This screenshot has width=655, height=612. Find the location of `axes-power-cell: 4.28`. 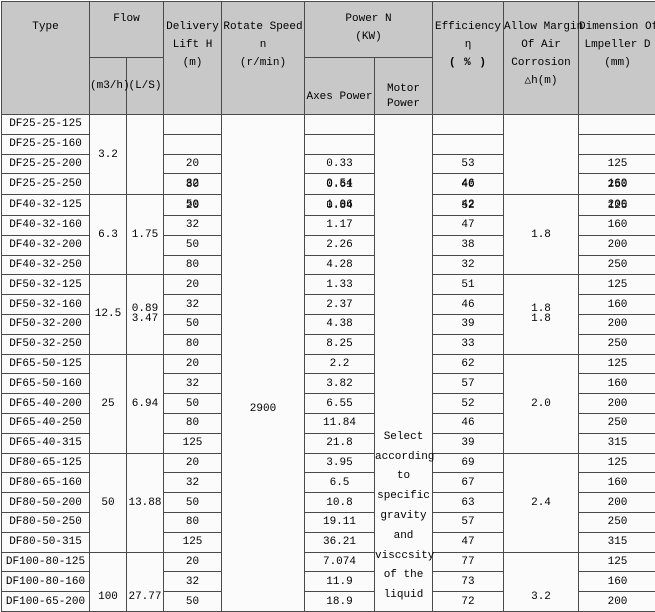

axes-power-cell: 4.28 is located at coordinates (339, 265).